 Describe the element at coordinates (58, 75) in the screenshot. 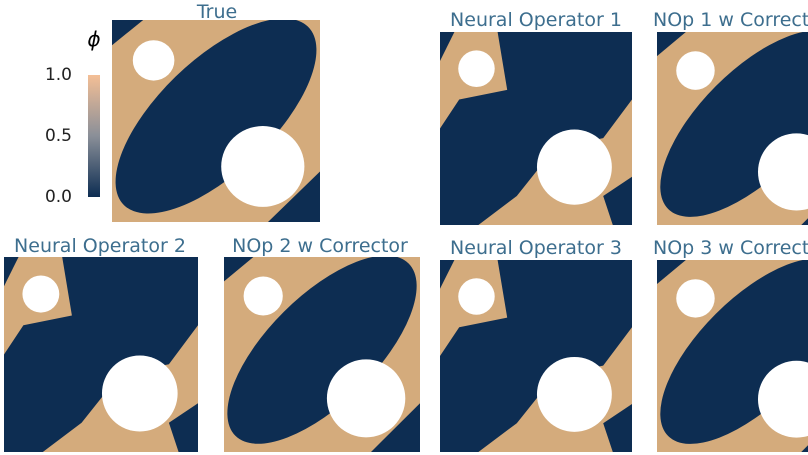

I see `colorbar-tick-label: 1.0` at that location.